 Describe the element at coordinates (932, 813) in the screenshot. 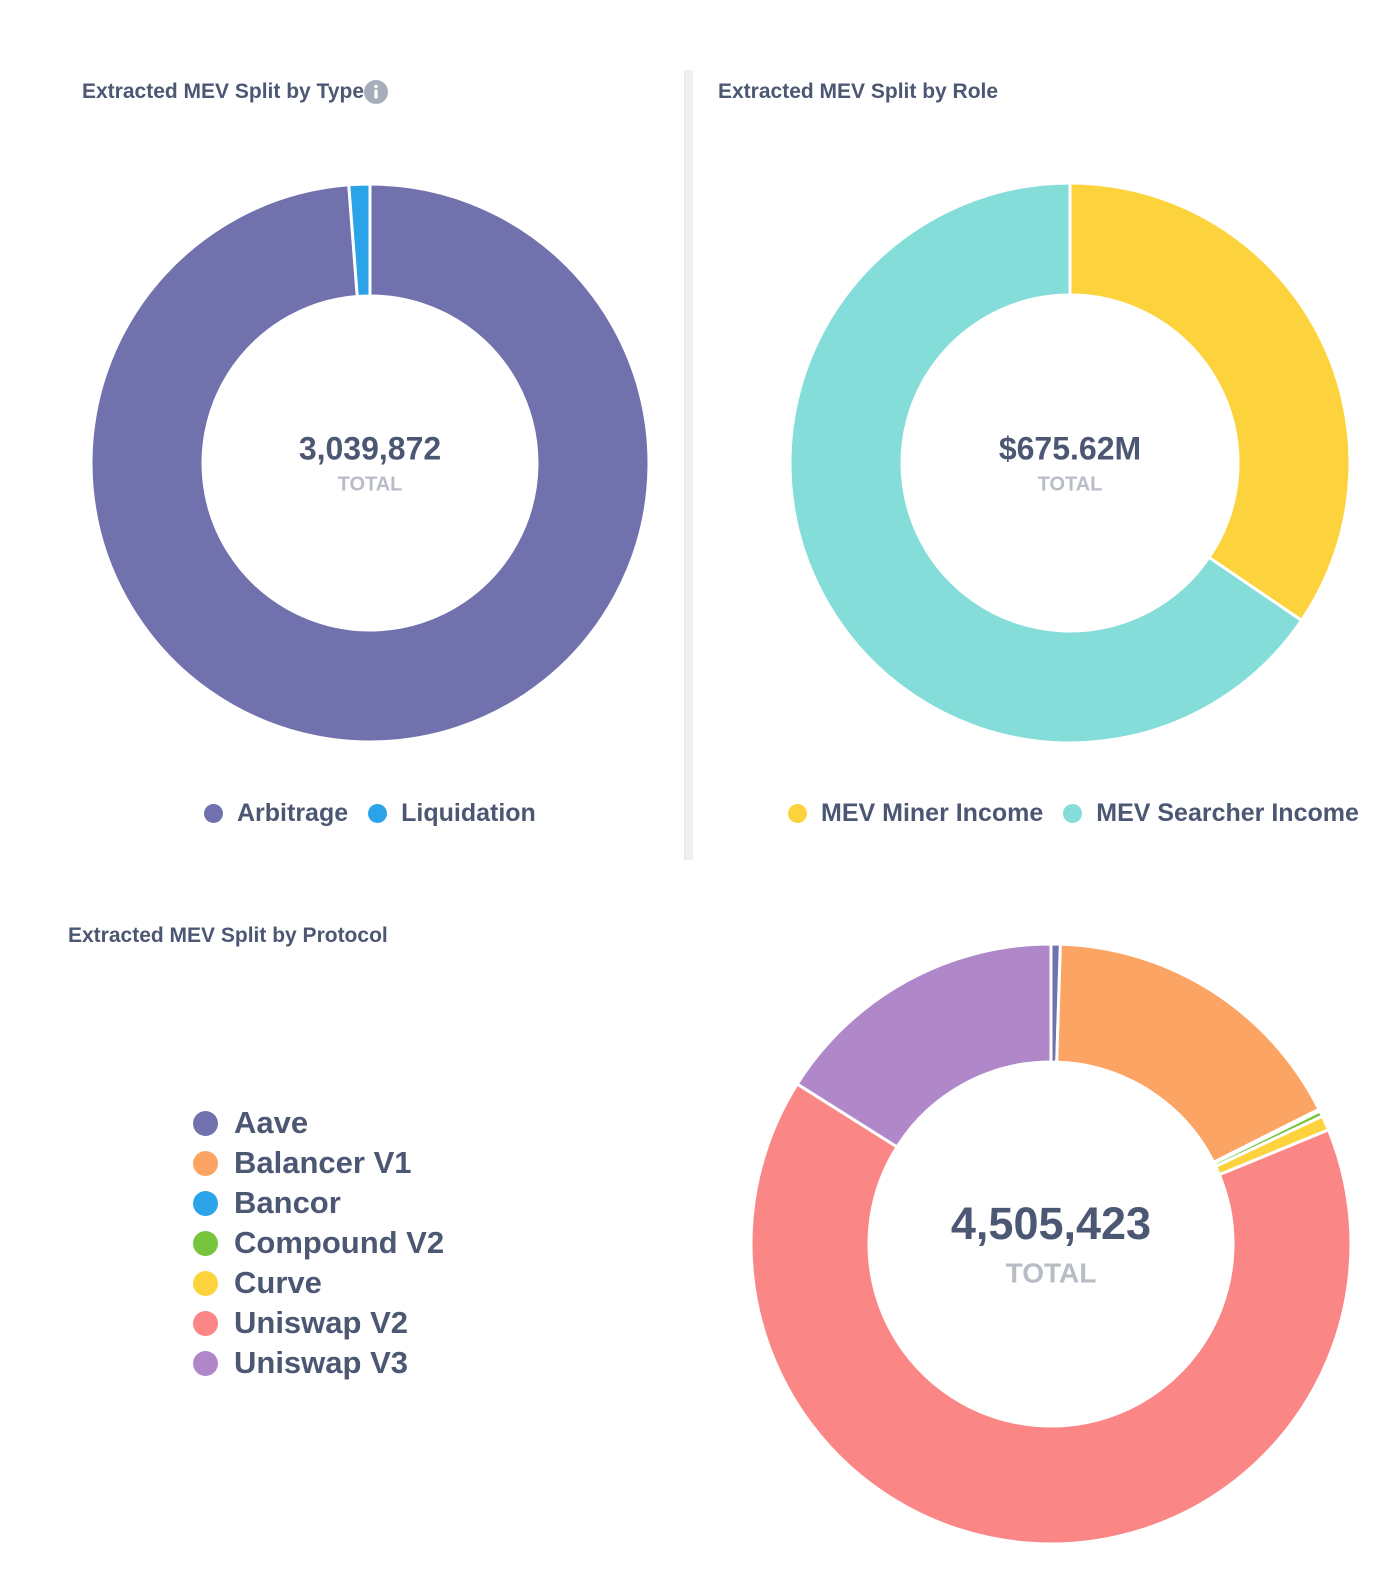

I see `legend-label: MEV Miner Income` at that location.